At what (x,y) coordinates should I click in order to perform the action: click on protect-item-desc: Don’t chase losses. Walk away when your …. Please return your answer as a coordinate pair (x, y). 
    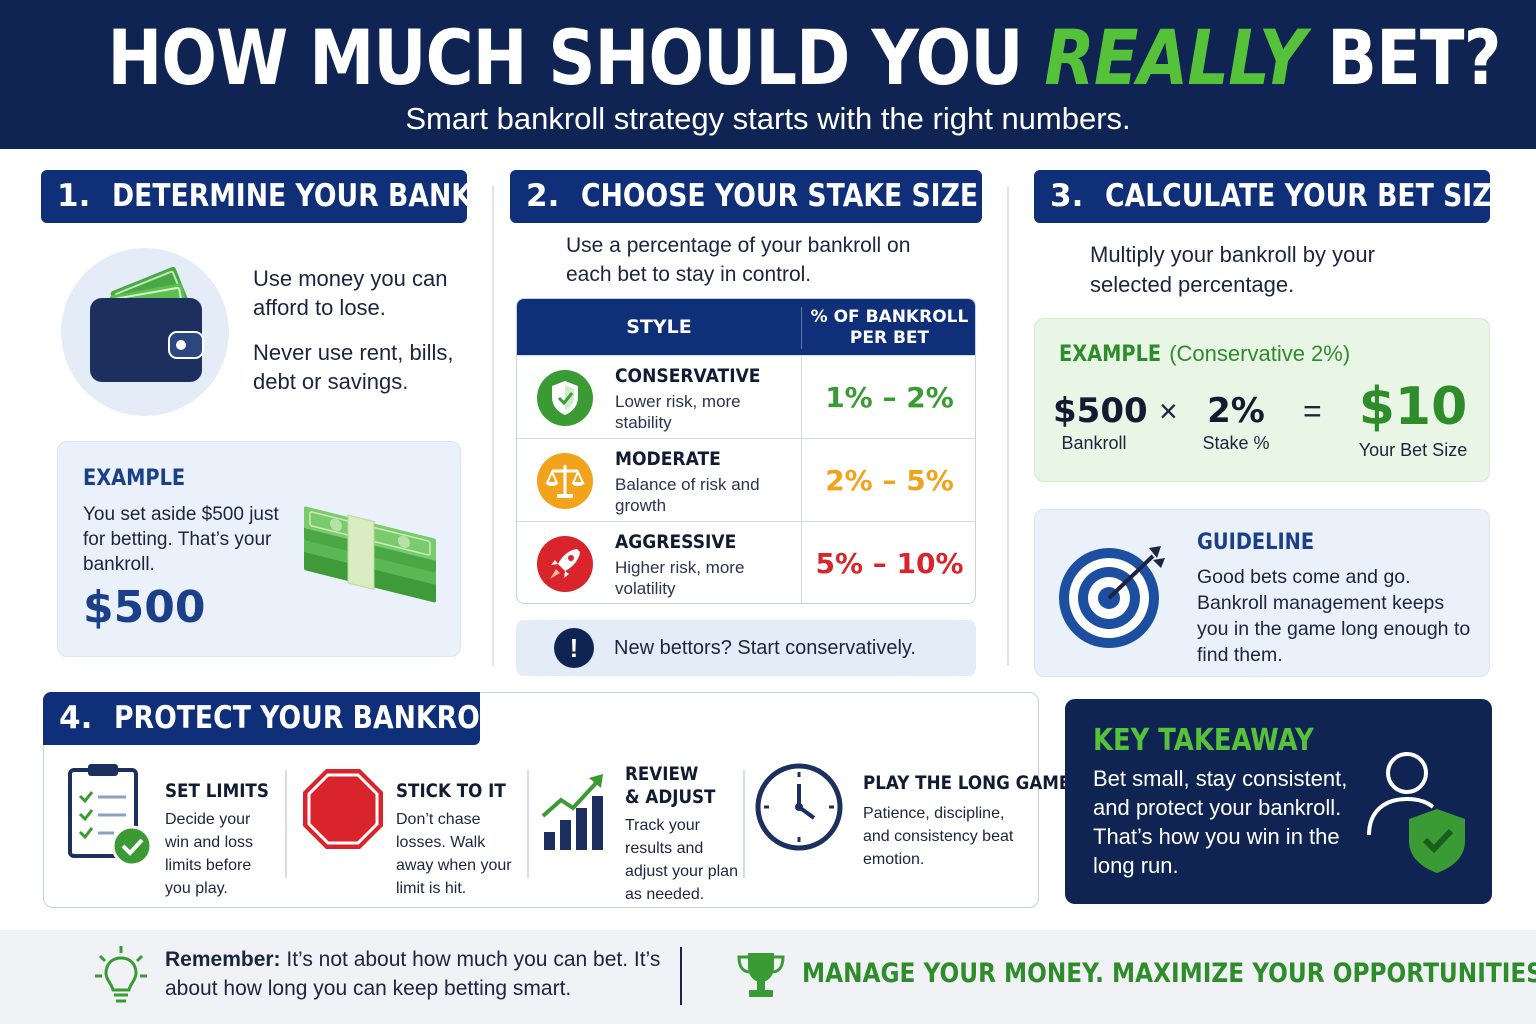
    Looking at the image, I should click on (454, 854).